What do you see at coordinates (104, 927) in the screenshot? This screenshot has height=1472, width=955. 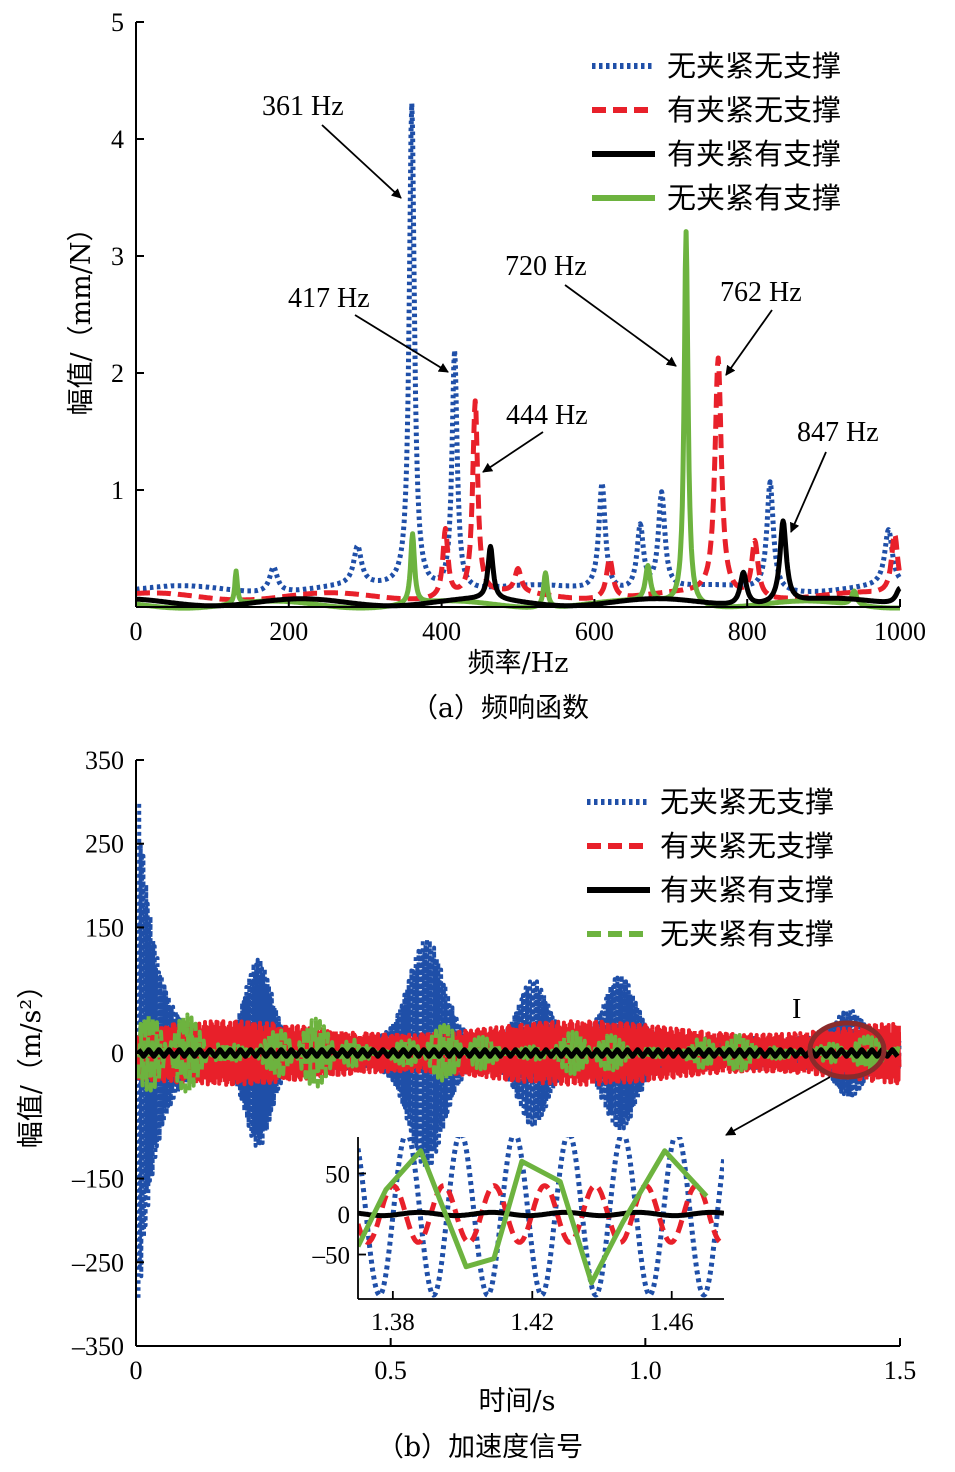 I see `panel-b-y-tick-label: 150` at bounding box center [104, 927].